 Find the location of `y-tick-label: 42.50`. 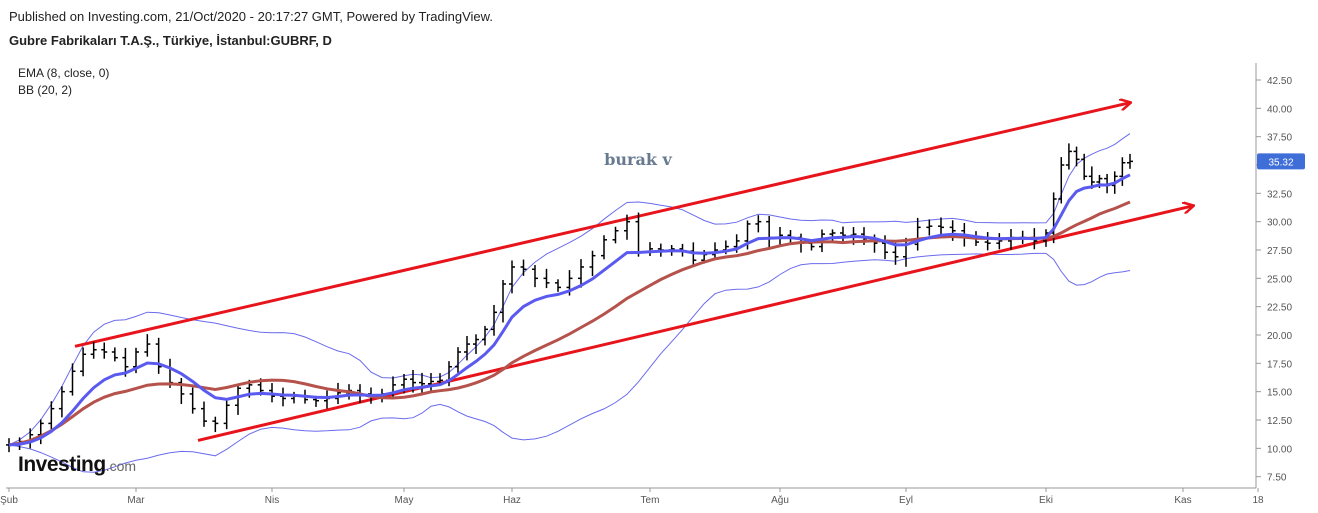

y-tick-label: 42.50 is located at coordinates (1279, 81).